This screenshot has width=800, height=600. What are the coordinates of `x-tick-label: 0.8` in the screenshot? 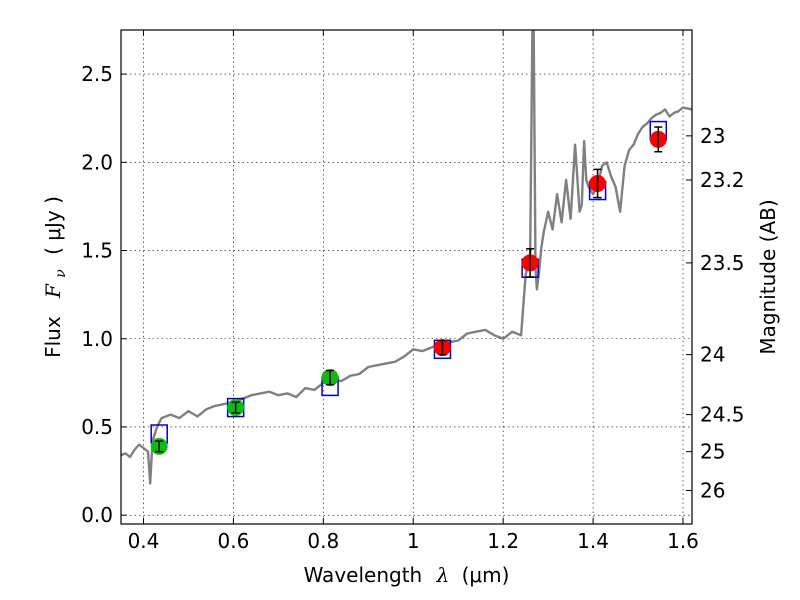 It's located at (323, 541).